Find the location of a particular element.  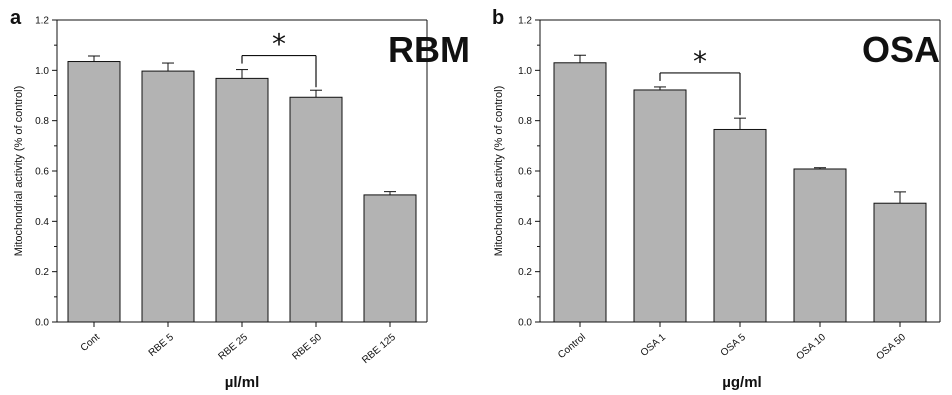

chart-title: OSA is located at coordinates (901, 49).